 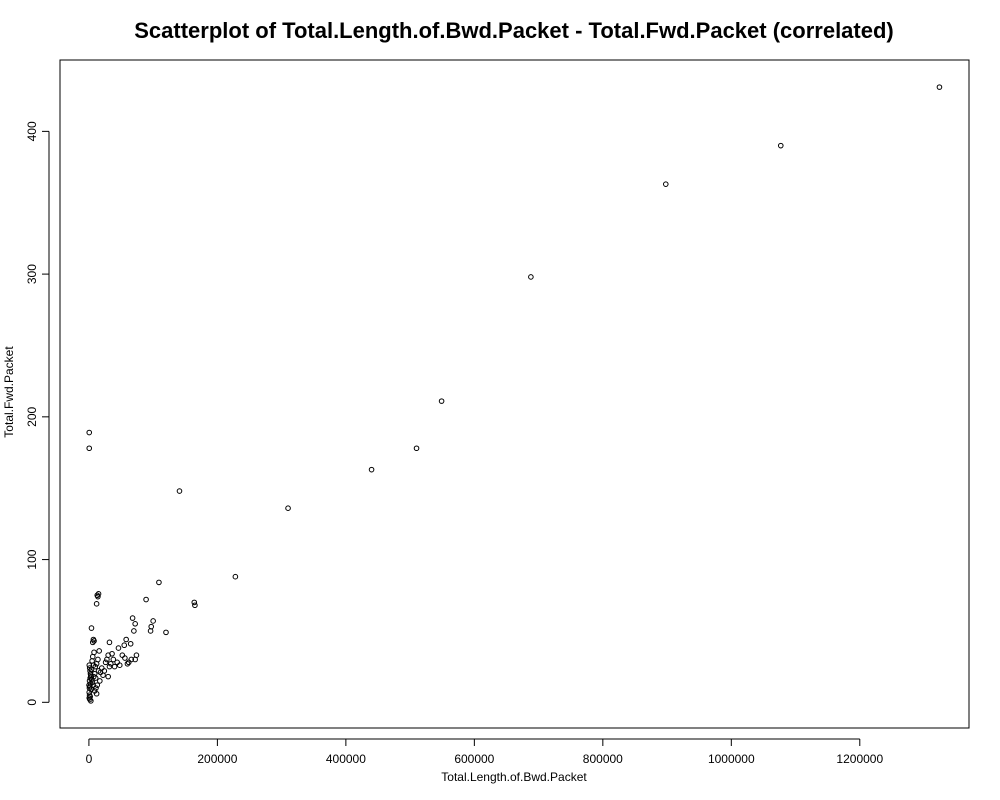 I want to click on y-axis: 0 100 200 300 400, so click(x=37, y=413).